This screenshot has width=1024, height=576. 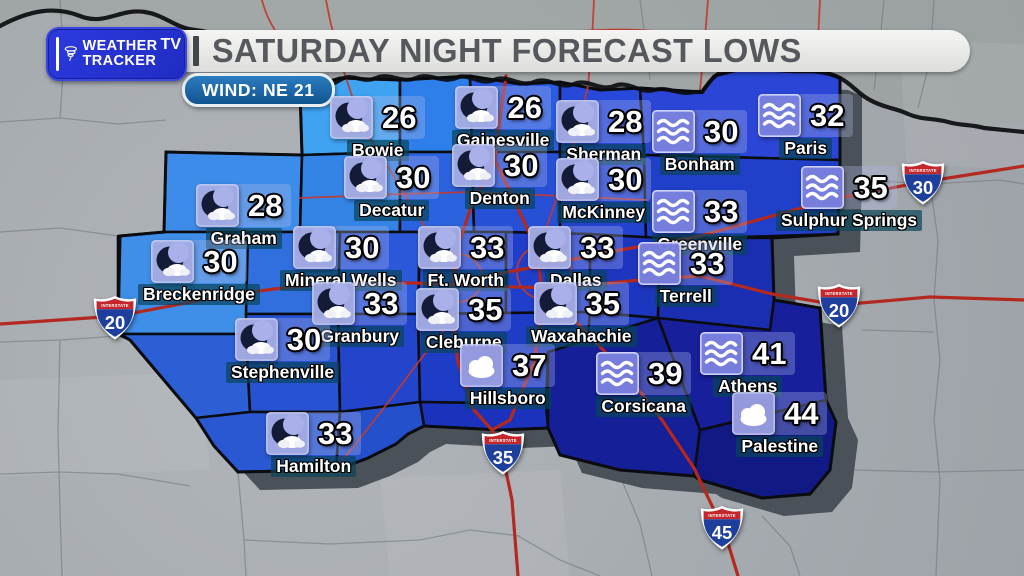 What do you see at coordinates (314, 467) in the screenshot?
I see `city-label: Hamilton` at bounding box center [314, 467].